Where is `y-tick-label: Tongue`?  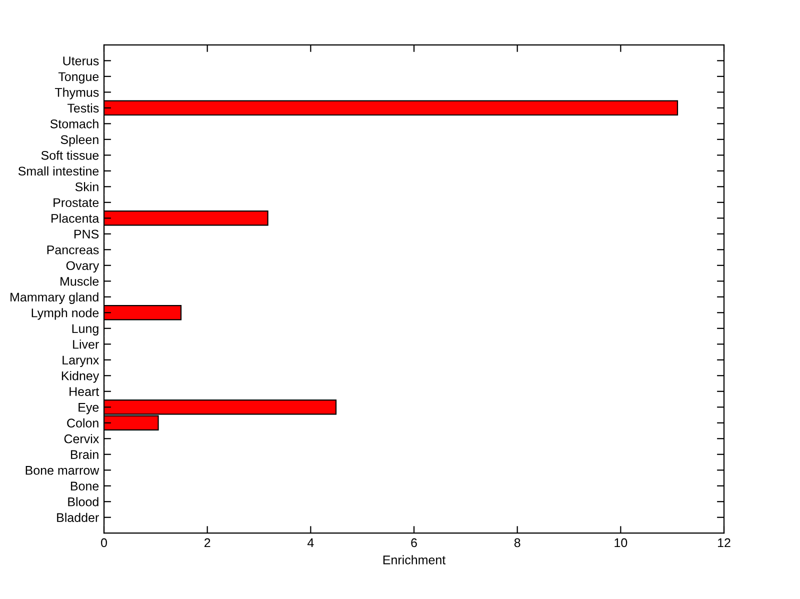
y-tick-label: Tongue is located at coordinates (78, 78).